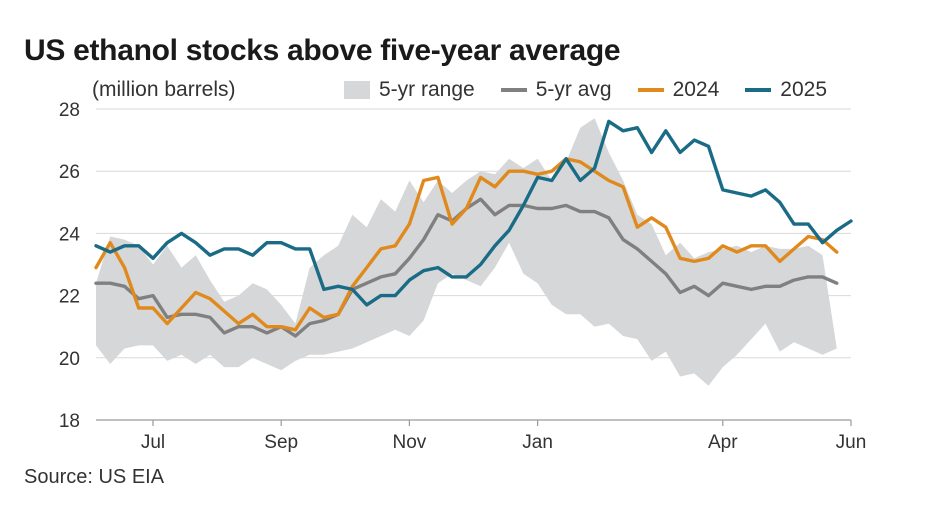 The height and width of the screenshot is (525, 934). What do you see at coordinates (696, 89) in the screenshot?
I see `legend-label-2024: 2024` at bounding box center [696, 89].